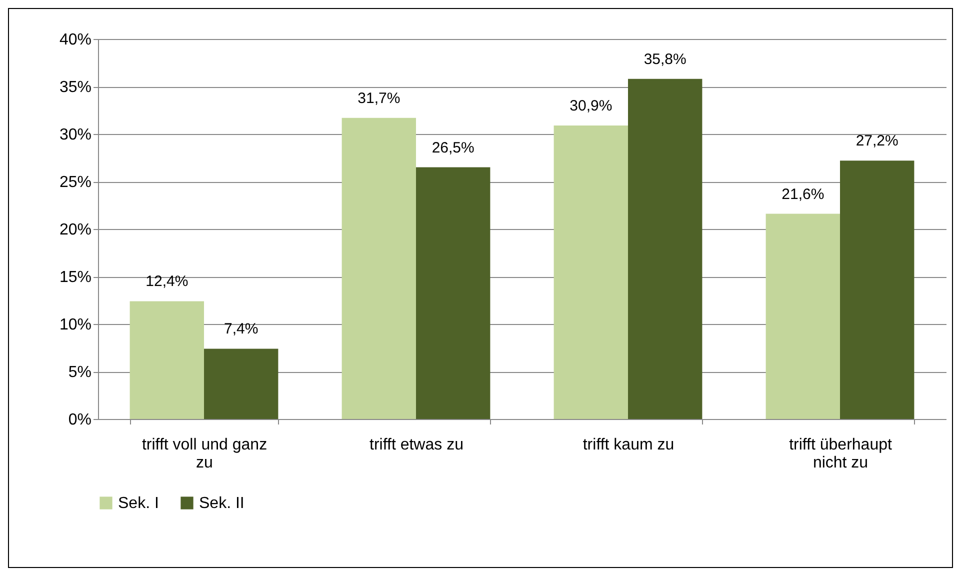  I want to click on data-label: 7,4%, so click(241, 329).